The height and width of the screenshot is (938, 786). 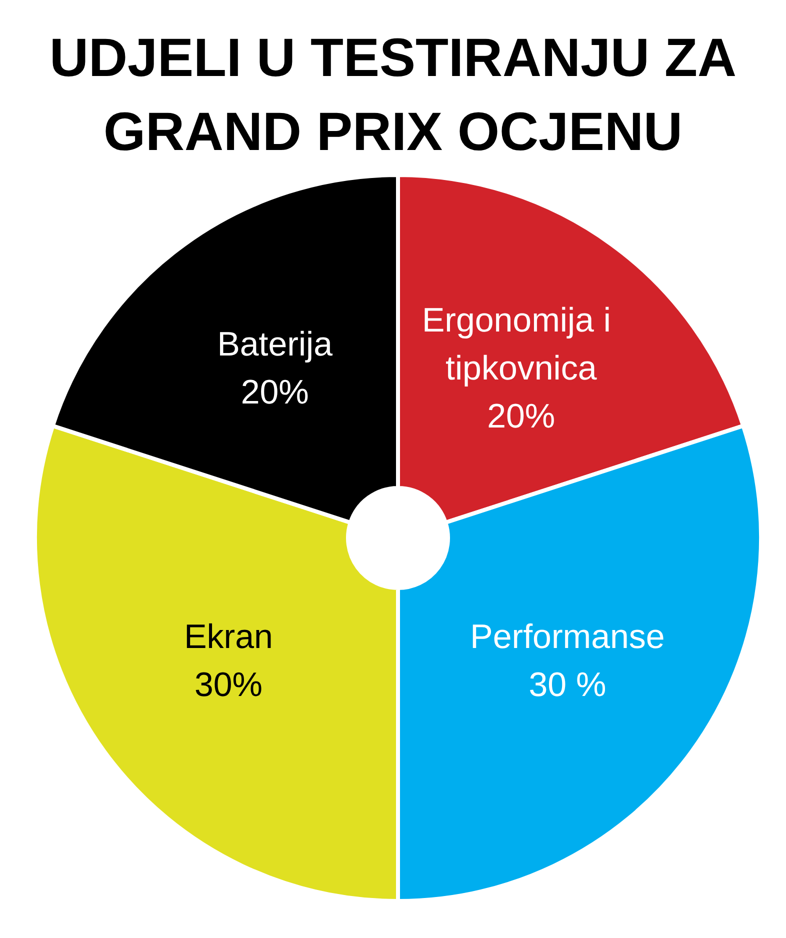 What do you see at coordinates (567, 685) in the screenshot?
I see `data-label: 30 %` at bounding box center [567, 685].